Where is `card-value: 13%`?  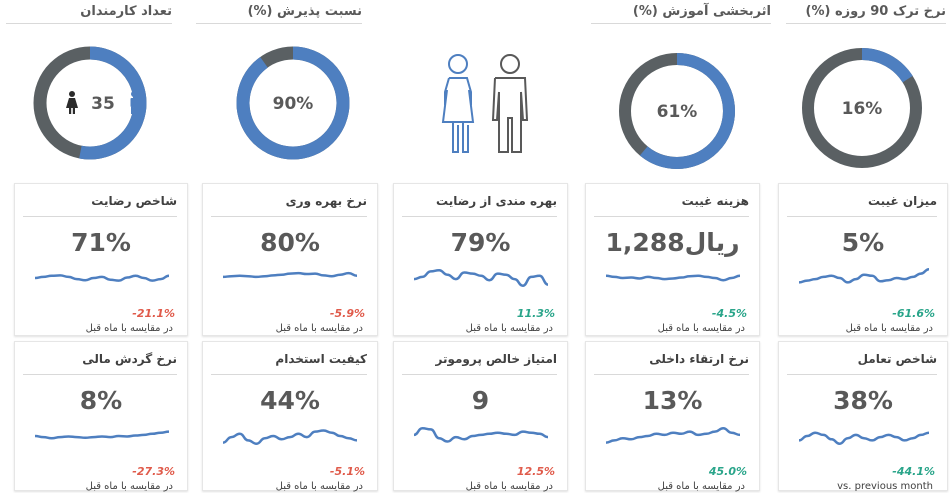
card-value: 13% is located at coordinates (672, 400).